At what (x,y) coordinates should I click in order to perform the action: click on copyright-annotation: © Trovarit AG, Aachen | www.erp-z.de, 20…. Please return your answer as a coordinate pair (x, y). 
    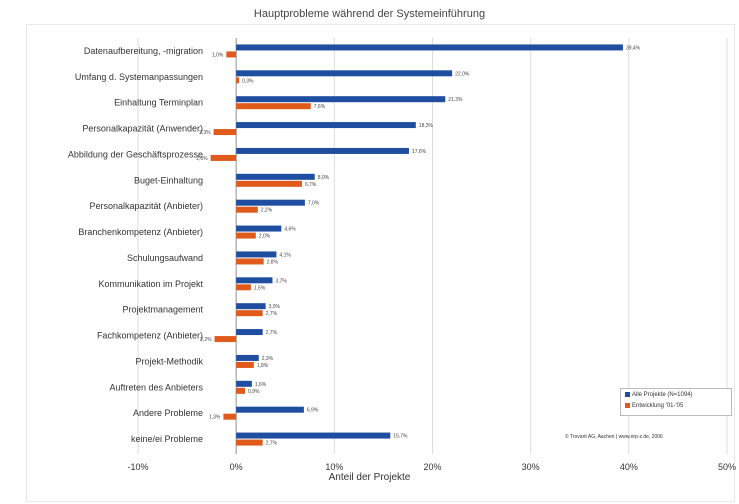
    Looking at the image, I should click on (614, 437).